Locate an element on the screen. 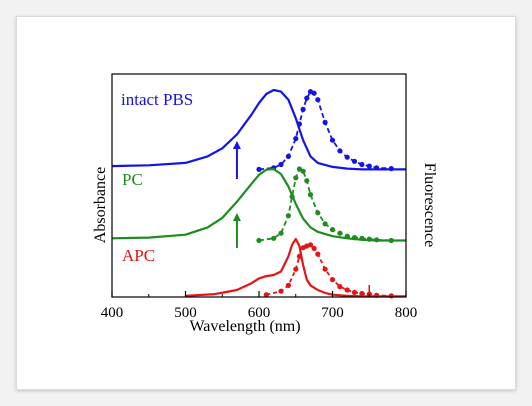 Image resolution: width=532 pixels, height=406 pixels. x-axis-label: Wavelength (nm) is located at coordinates (244, 326).